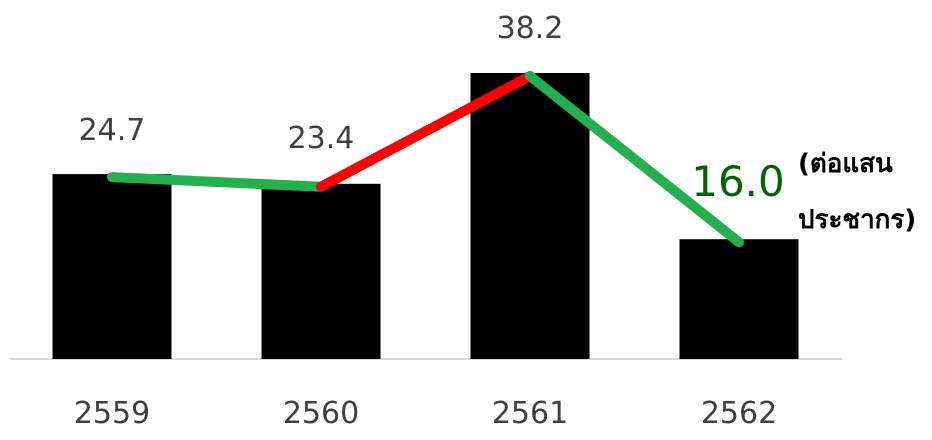 This screenshot has width=932, height=440. Describe the element at coordinates (530, 28) in the screenshot. I see `value-label-2561: 38.2` at that location.